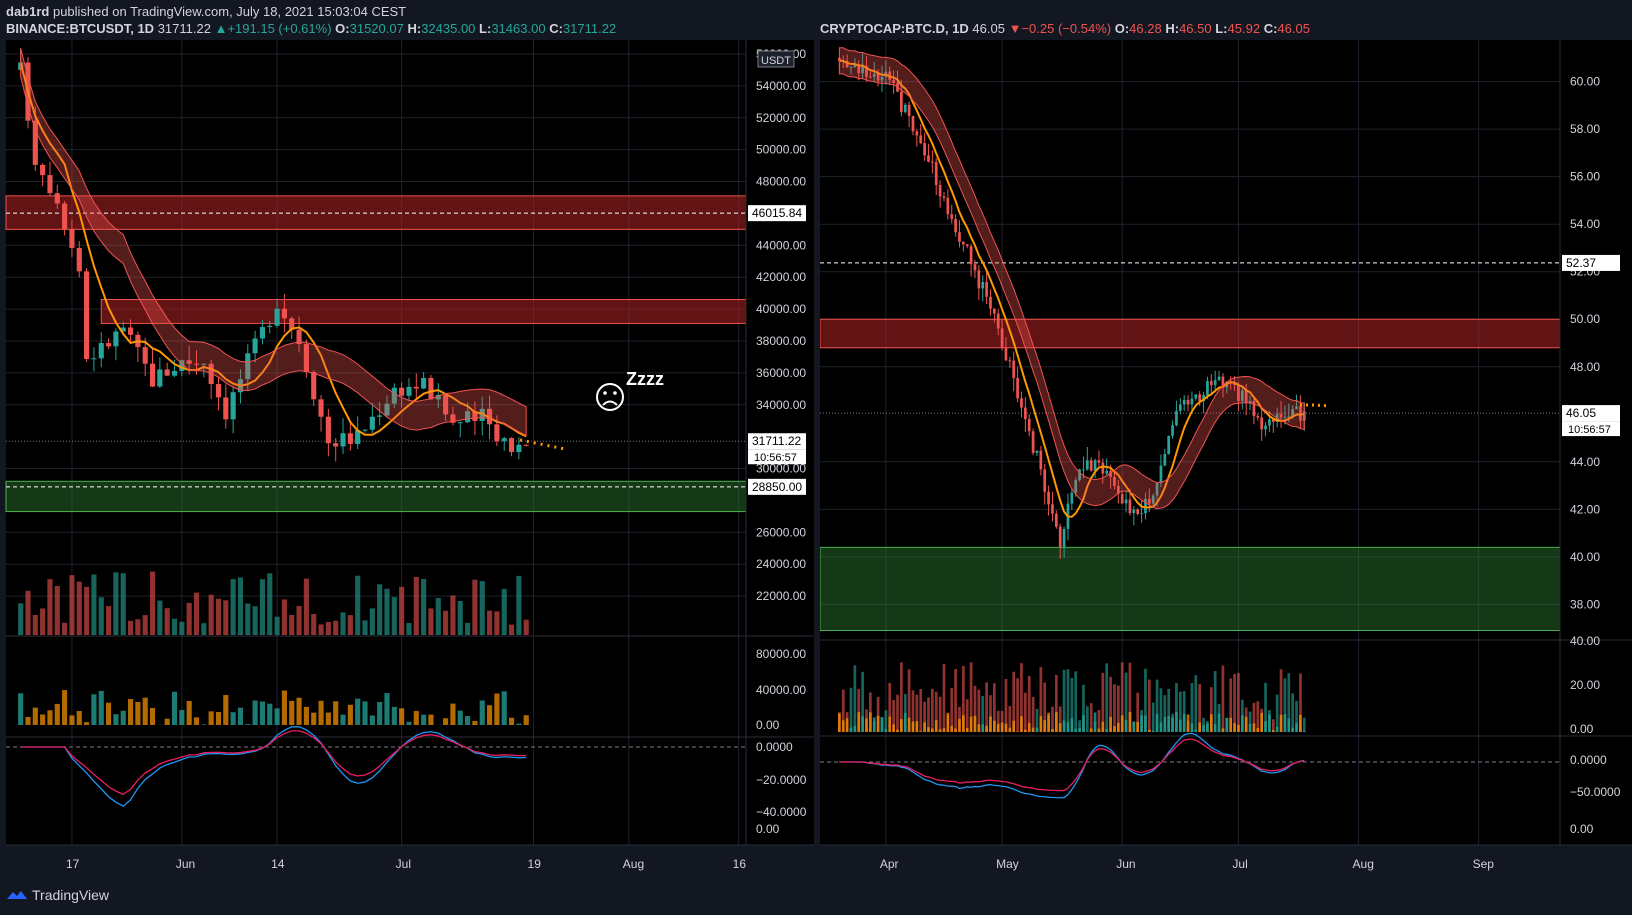 The image size is (1632, 915). I want to click on author-name: dab1rd, so click(28, 11).